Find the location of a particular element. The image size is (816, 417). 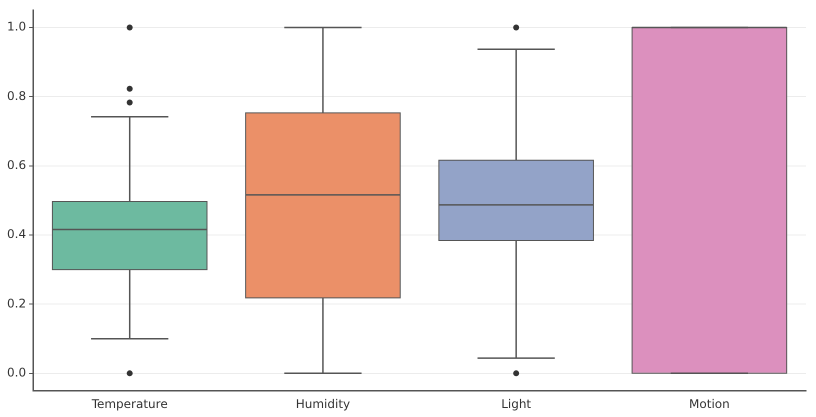

y-tick-label: 0.8 is located at coordinates (16, 95).